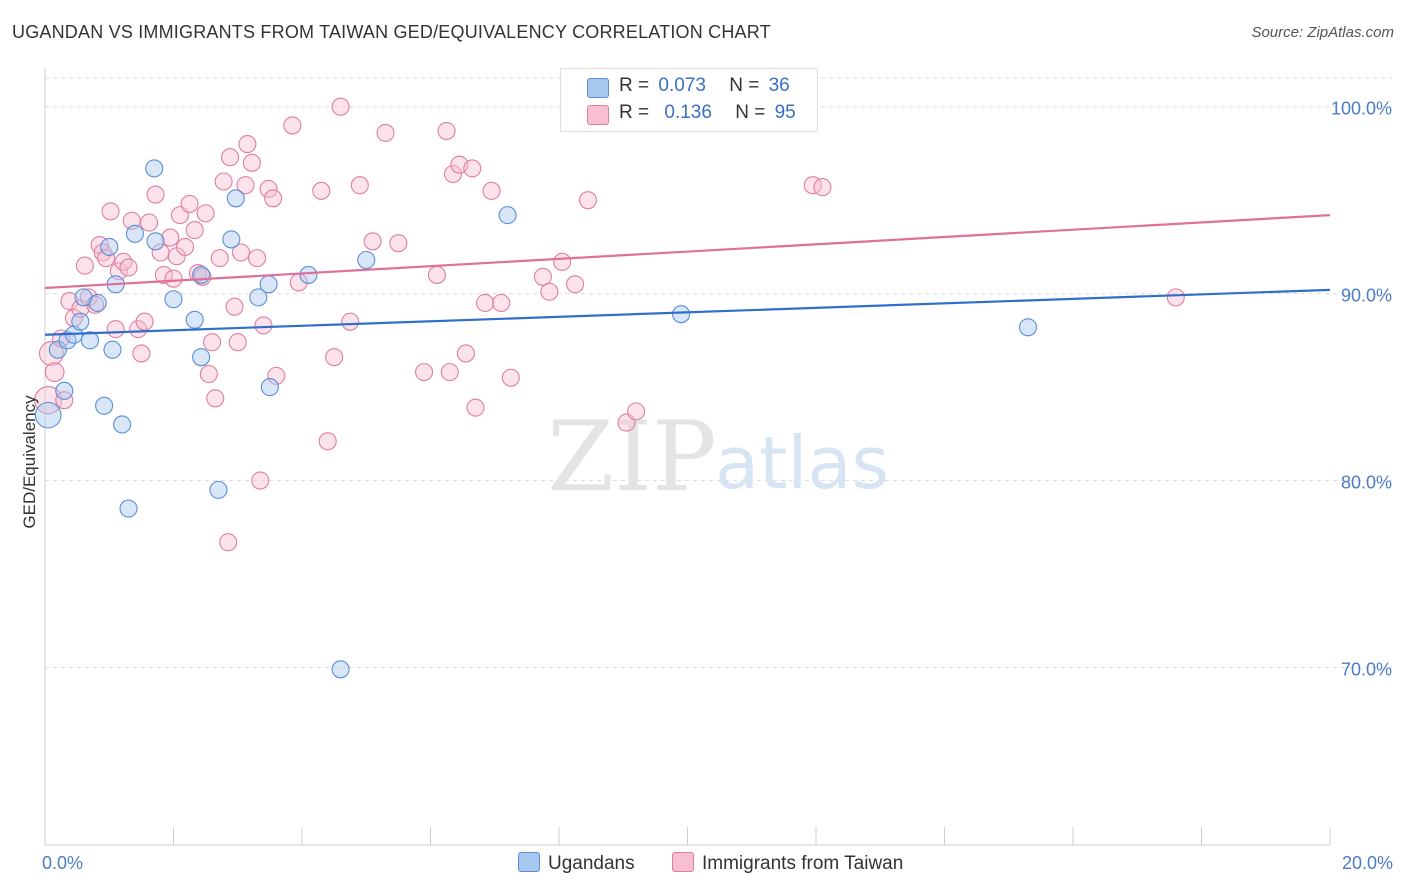 The height and width of the screenshot is (892, 1406). Describe the element at coordinates (29, 462) in the screenshot. I see `y-axis-label: GED/Equivalency` at that location.